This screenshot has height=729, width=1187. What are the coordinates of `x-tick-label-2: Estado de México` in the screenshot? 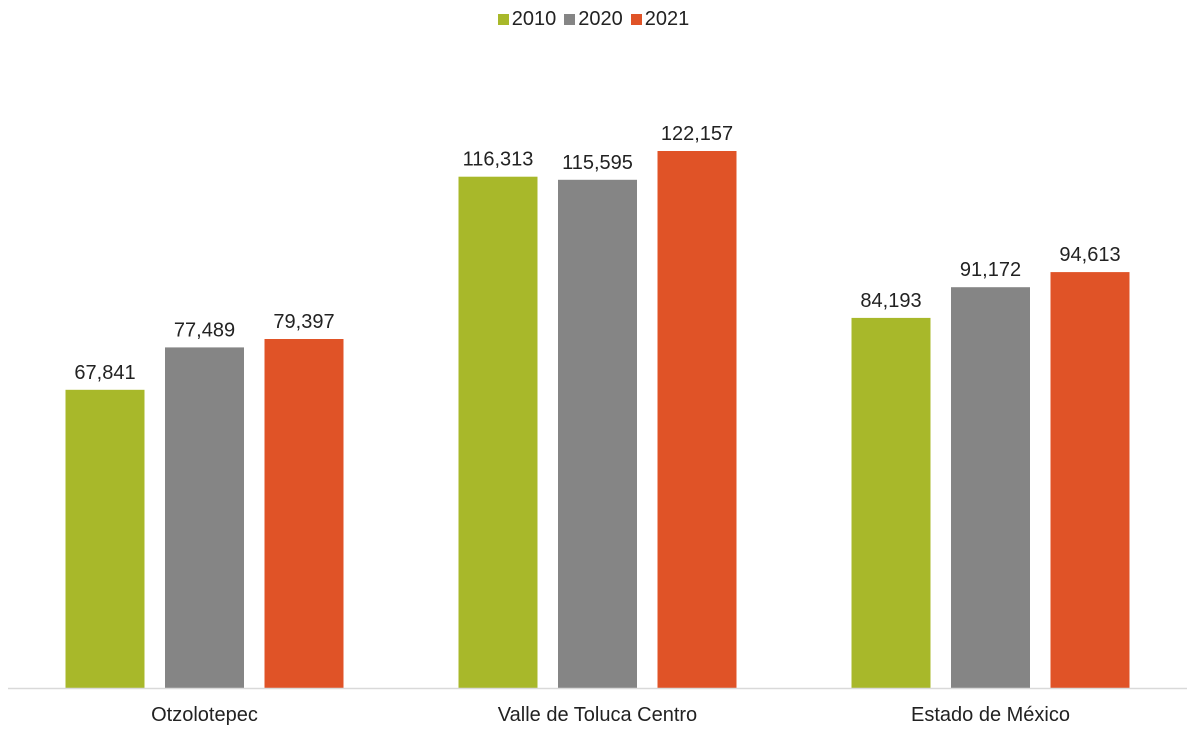 It's located at (990, 715).